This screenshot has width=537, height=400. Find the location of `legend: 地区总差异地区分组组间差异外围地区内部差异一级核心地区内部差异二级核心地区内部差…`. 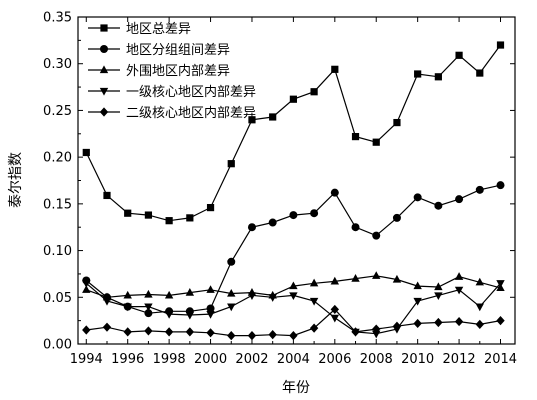

legend: 地区总差异地区分组组间差异外围地区内部差异一级核心地区内部差异二级核心地区内部差… is located at coordinates (172, 71).